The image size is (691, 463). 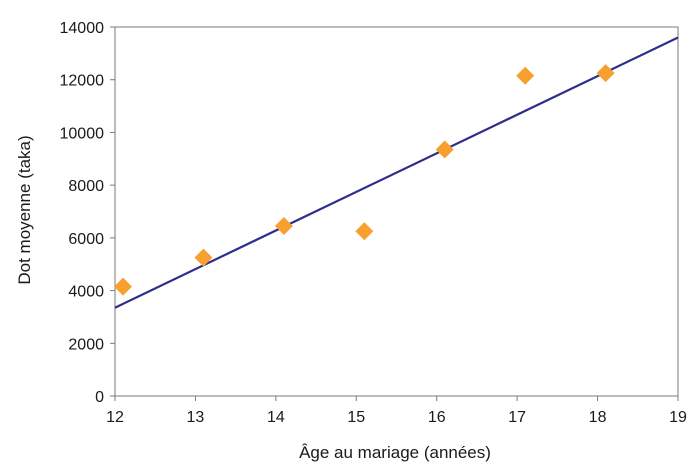 I want to click on x-tick-label: 14, so click(x=276, y=417).